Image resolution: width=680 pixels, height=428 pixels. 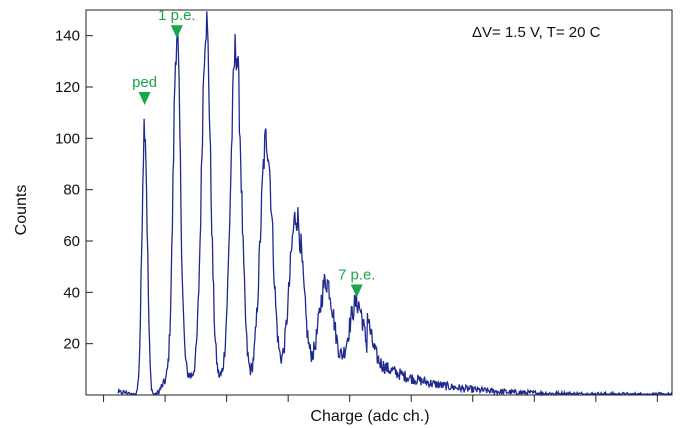 What do you see at coordinates (71, 241) in the screenshot?
I see `y-tick-label: 60` at bounding box center [71, 241].